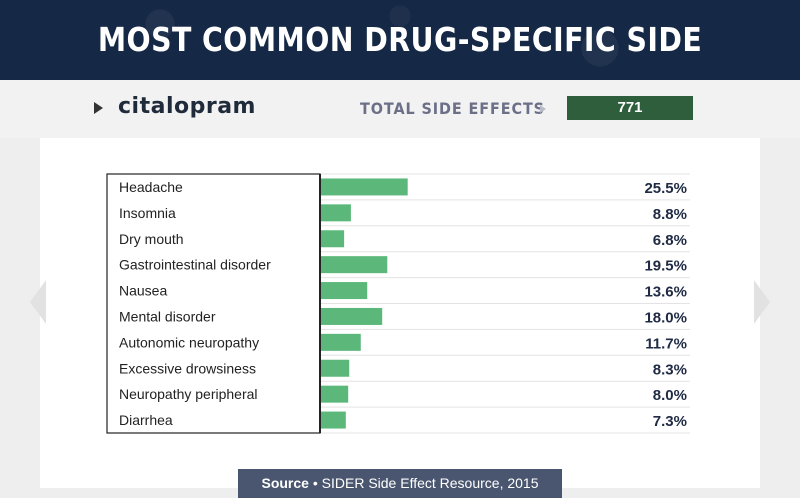  I want to click on drug-name: citalopram, so click(187, 106).